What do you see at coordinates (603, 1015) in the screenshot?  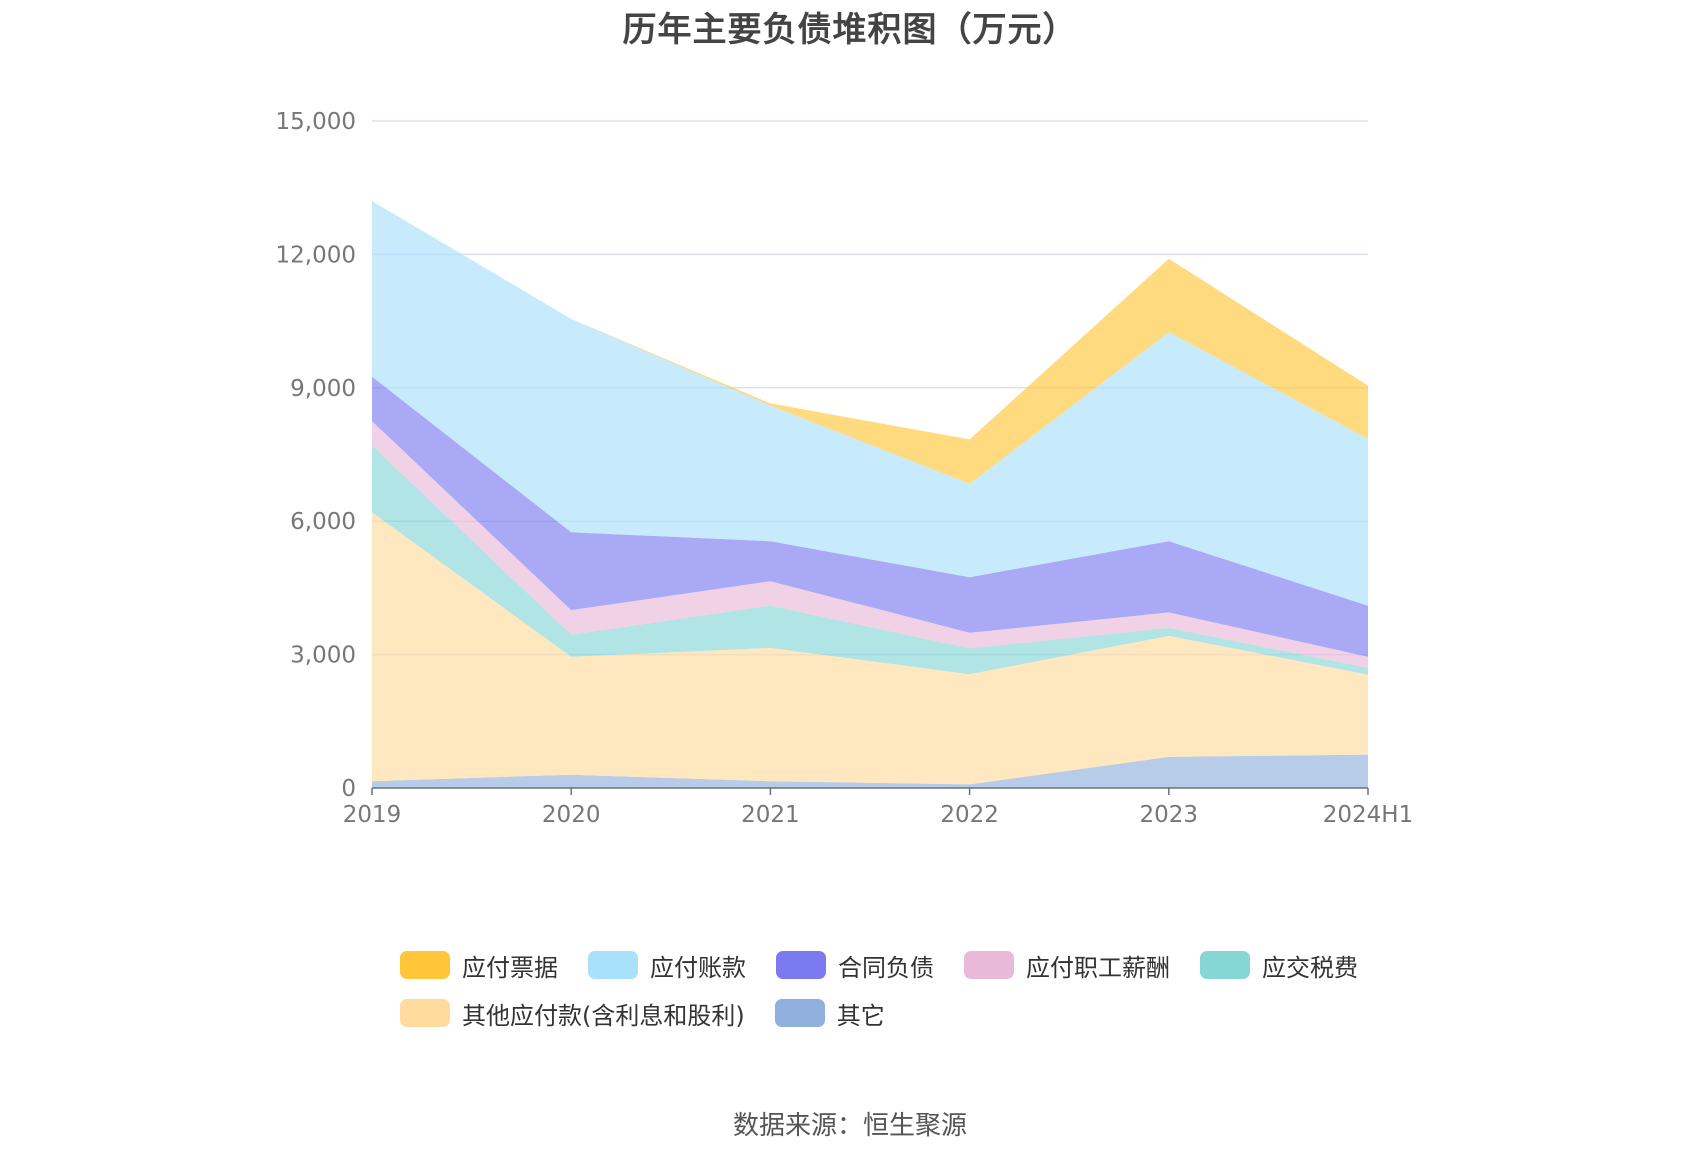 I see `legend-label: 其他应付款(含利息和股利)` at bounding box center [603, 1015].